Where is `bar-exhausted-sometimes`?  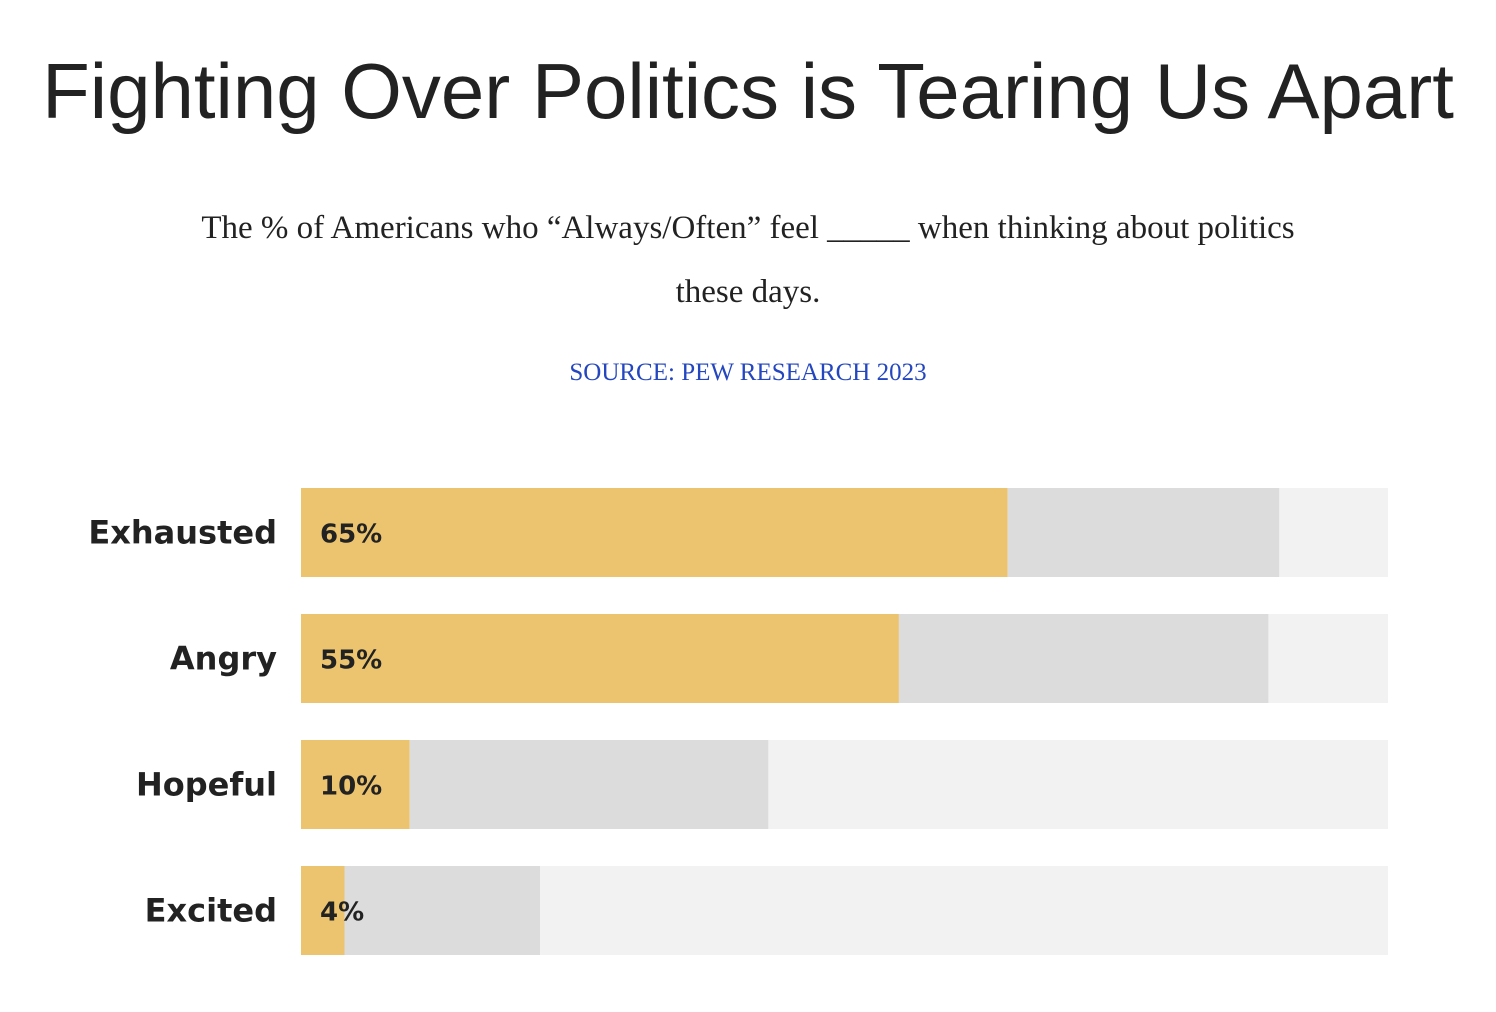 bar-exhausted-sometimes is located at coordinates (1143, 532).